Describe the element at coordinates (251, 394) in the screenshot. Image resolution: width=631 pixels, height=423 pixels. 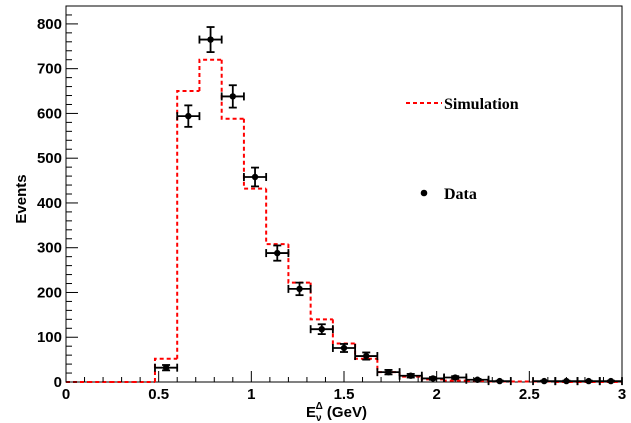
I see `x-tick-label: 1` at that location.